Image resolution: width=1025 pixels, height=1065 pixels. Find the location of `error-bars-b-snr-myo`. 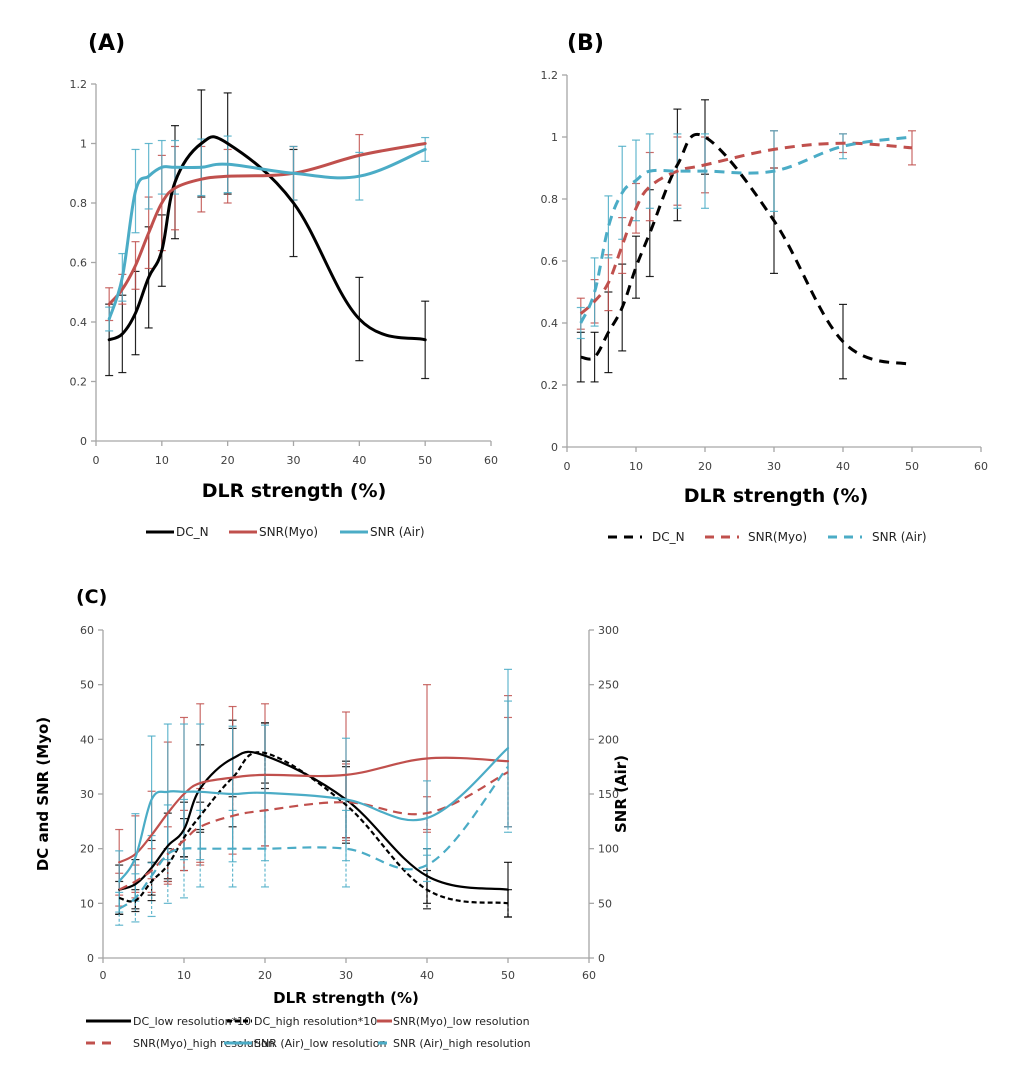

error-bars-b-snr-myo is located at coordinates (746, 230).